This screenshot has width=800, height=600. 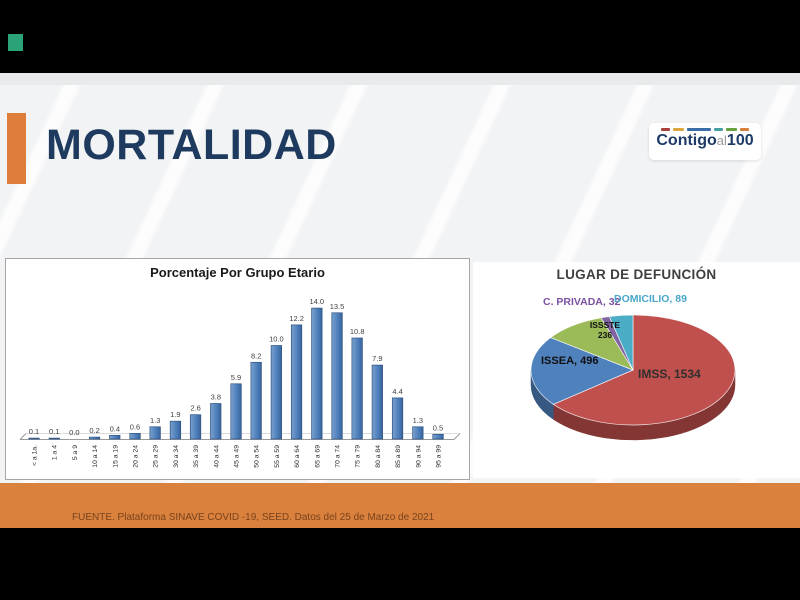 I want to click on svg-text: 13.5, so click(x=337, y=306).